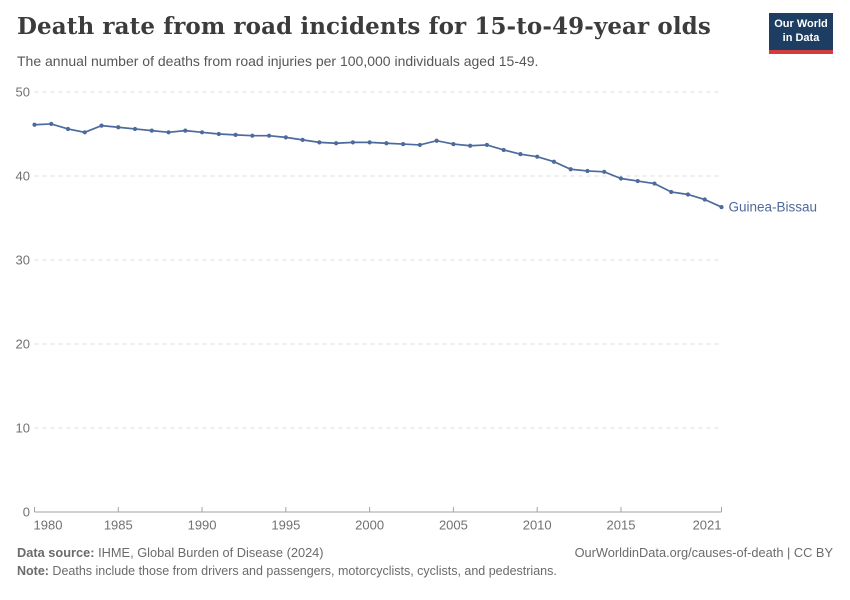 The image size is (850, 600). What do you see at coordinates (604, 171) in the screenshot?
I see `data-point-2014` at bounding box center [604, 171].